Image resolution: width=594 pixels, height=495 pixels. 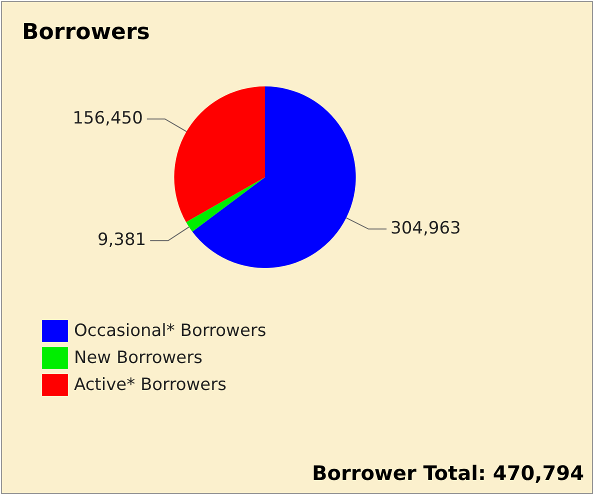 I want to click on legend-label: New Borrowers, so click(x=138, y=358).